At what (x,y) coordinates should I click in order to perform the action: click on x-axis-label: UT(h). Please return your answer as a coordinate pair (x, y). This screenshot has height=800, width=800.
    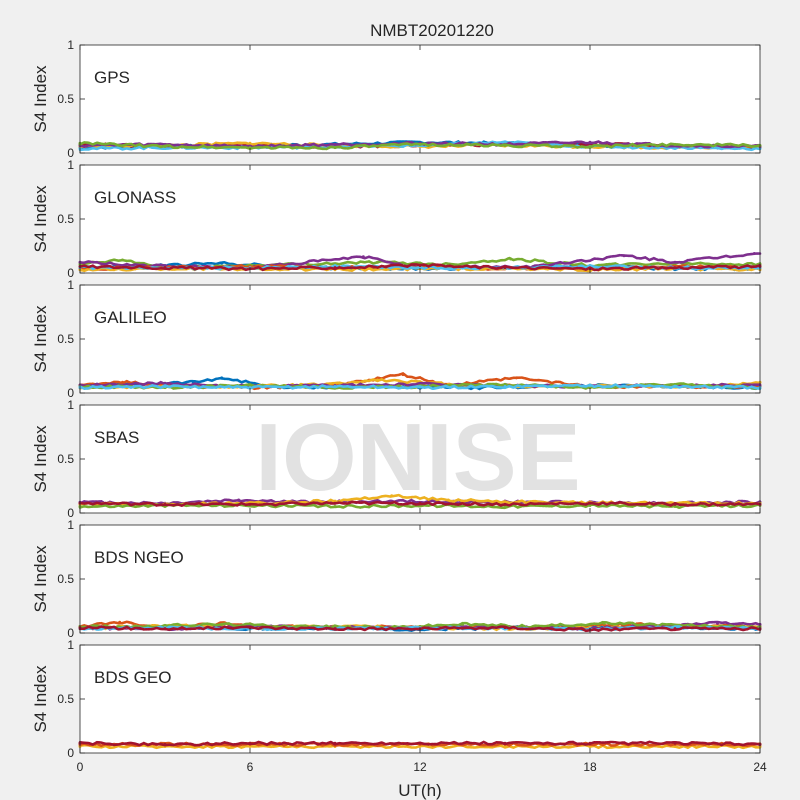
    Looking at the image, I should click on (419, 790).